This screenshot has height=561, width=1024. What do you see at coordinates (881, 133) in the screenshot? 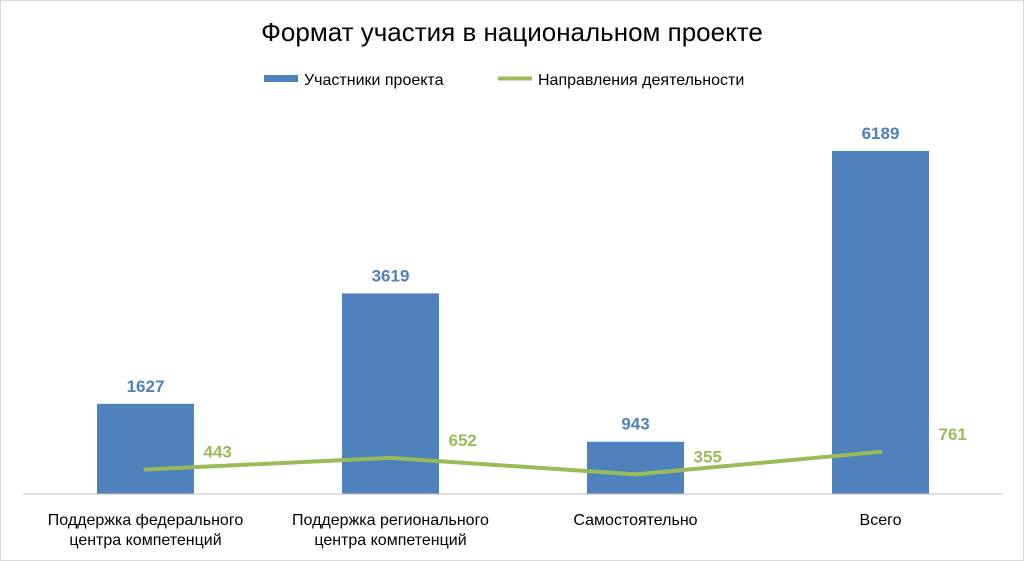
I see `bar-value-label: 6189` at bounding box center [881, 133].